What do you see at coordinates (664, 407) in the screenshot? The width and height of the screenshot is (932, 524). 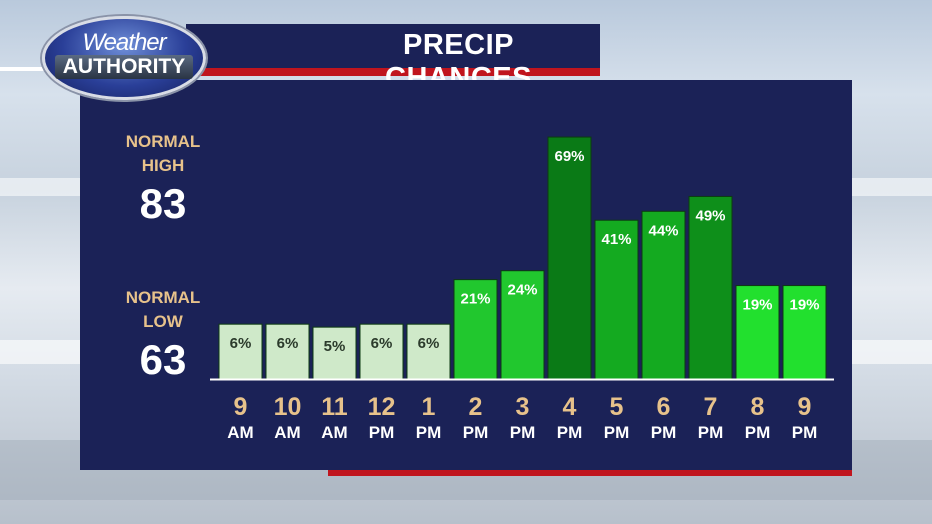 I see `x-tick-hour: 6` at bounding box center [664, 407].